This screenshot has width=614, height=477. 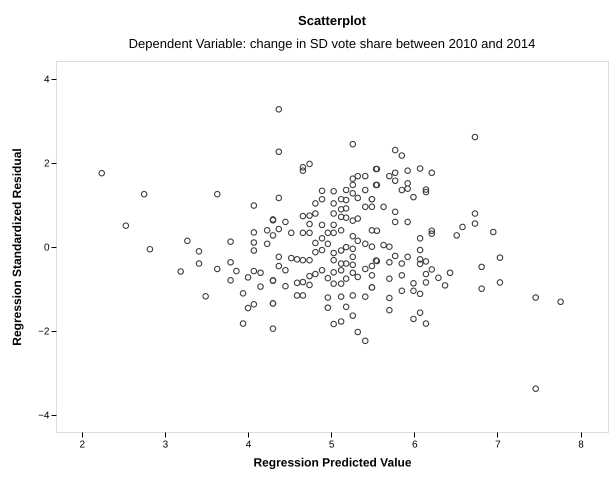 What do you see at coordinates (47, 248) in the screenshot?
I see `y-tick-label: 0` at bounding box center [47, 248].